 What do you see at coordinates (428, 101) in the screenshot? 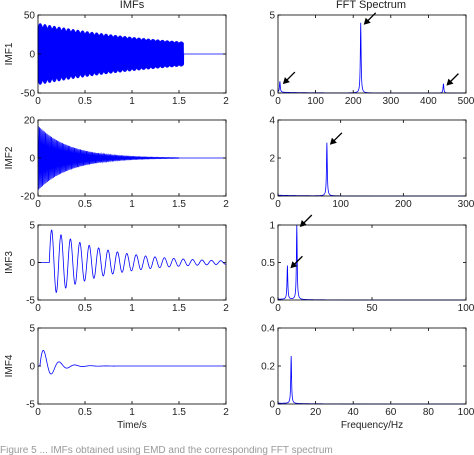
I see `x-tick-label-imf1-fft-4: 400` at bounding box center [428, 101].